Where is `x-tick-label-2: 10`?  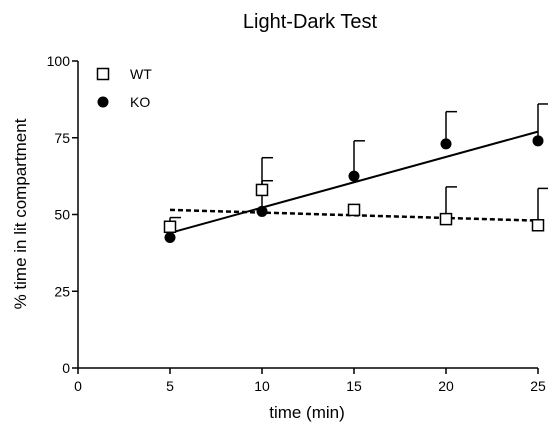
x-tick-label-2: 10 is located at coordinates (262, 386).